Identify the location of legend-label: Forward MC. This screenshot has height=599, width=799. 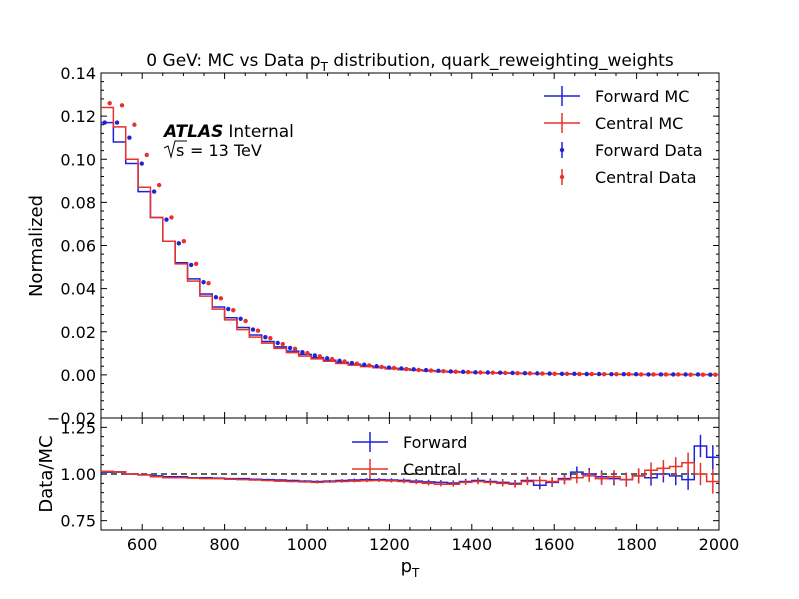
(642, 96).